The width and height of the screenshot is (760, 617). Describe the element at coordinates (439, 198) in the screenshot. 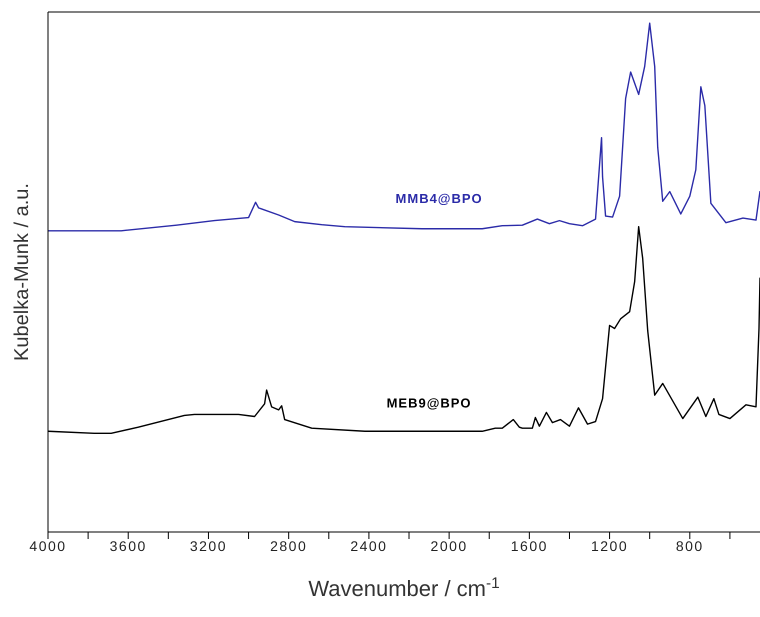

I see `series-label: MMB4@BPO` at that location.